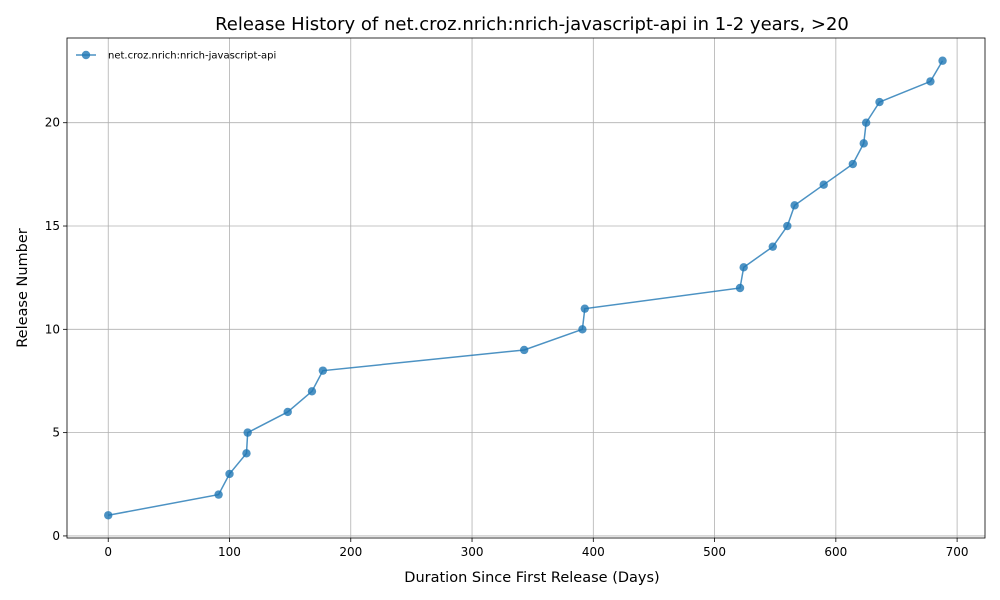 This screenshot has height=600, width=1000. Describe the element at coordinates (52, 329) in the screenshot. I see `y-tick-label: 10` at that location.